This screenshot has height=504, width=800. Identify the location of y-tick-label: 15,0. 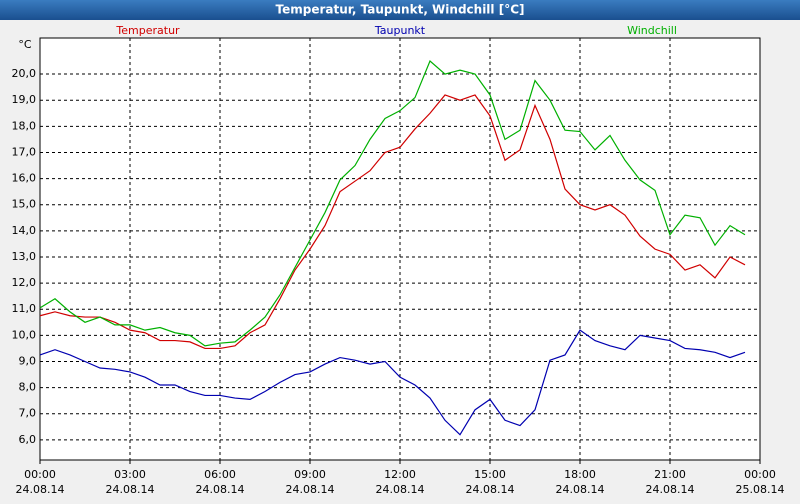
(24, 204).